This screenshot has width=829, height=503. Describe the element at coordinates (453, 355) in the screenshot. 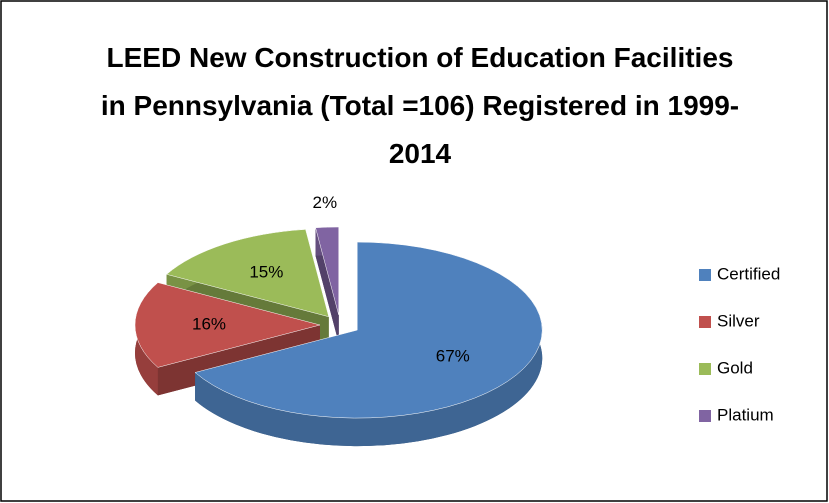

I see `data-label: 67%` at that location.